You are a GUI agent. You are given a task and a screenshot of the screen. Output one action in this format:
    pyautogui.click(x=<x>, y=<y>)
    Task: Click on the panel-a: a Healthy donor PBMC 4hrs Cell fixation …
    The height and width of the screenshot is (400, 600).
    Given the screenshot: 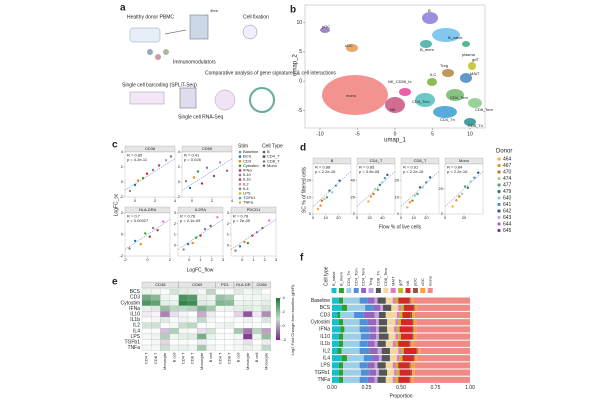 What is the action you would take?
    pyautogui.click(x=228, y=62)
    